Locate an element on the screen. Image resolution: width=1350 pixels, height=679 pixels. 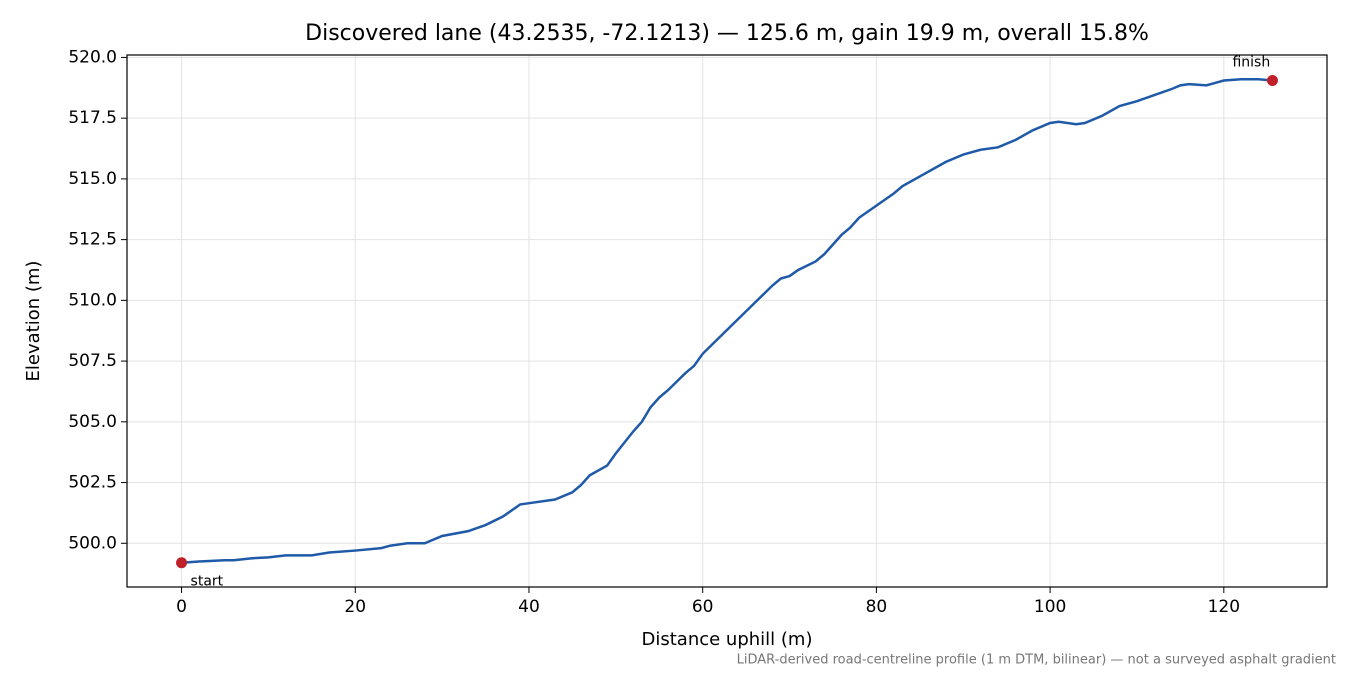
y-tick-label: 517.5 is located at coordinates (92, 118).